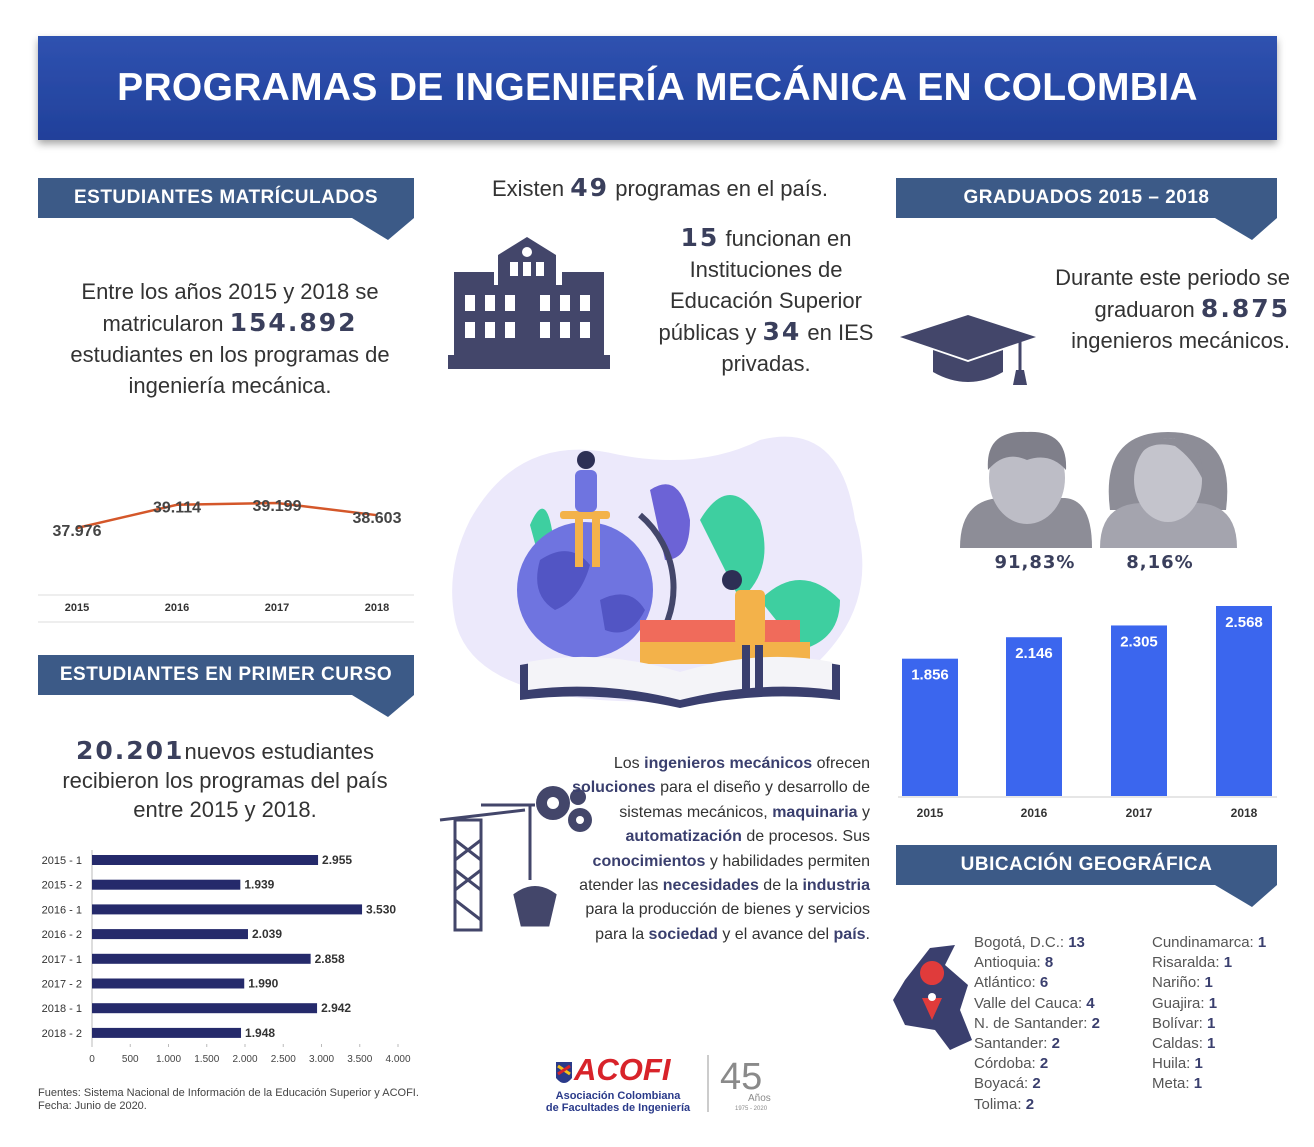 The height and width of the screenshot is (1147, 1314). I want to click on value-label: 2.146, so click(1034, 653).